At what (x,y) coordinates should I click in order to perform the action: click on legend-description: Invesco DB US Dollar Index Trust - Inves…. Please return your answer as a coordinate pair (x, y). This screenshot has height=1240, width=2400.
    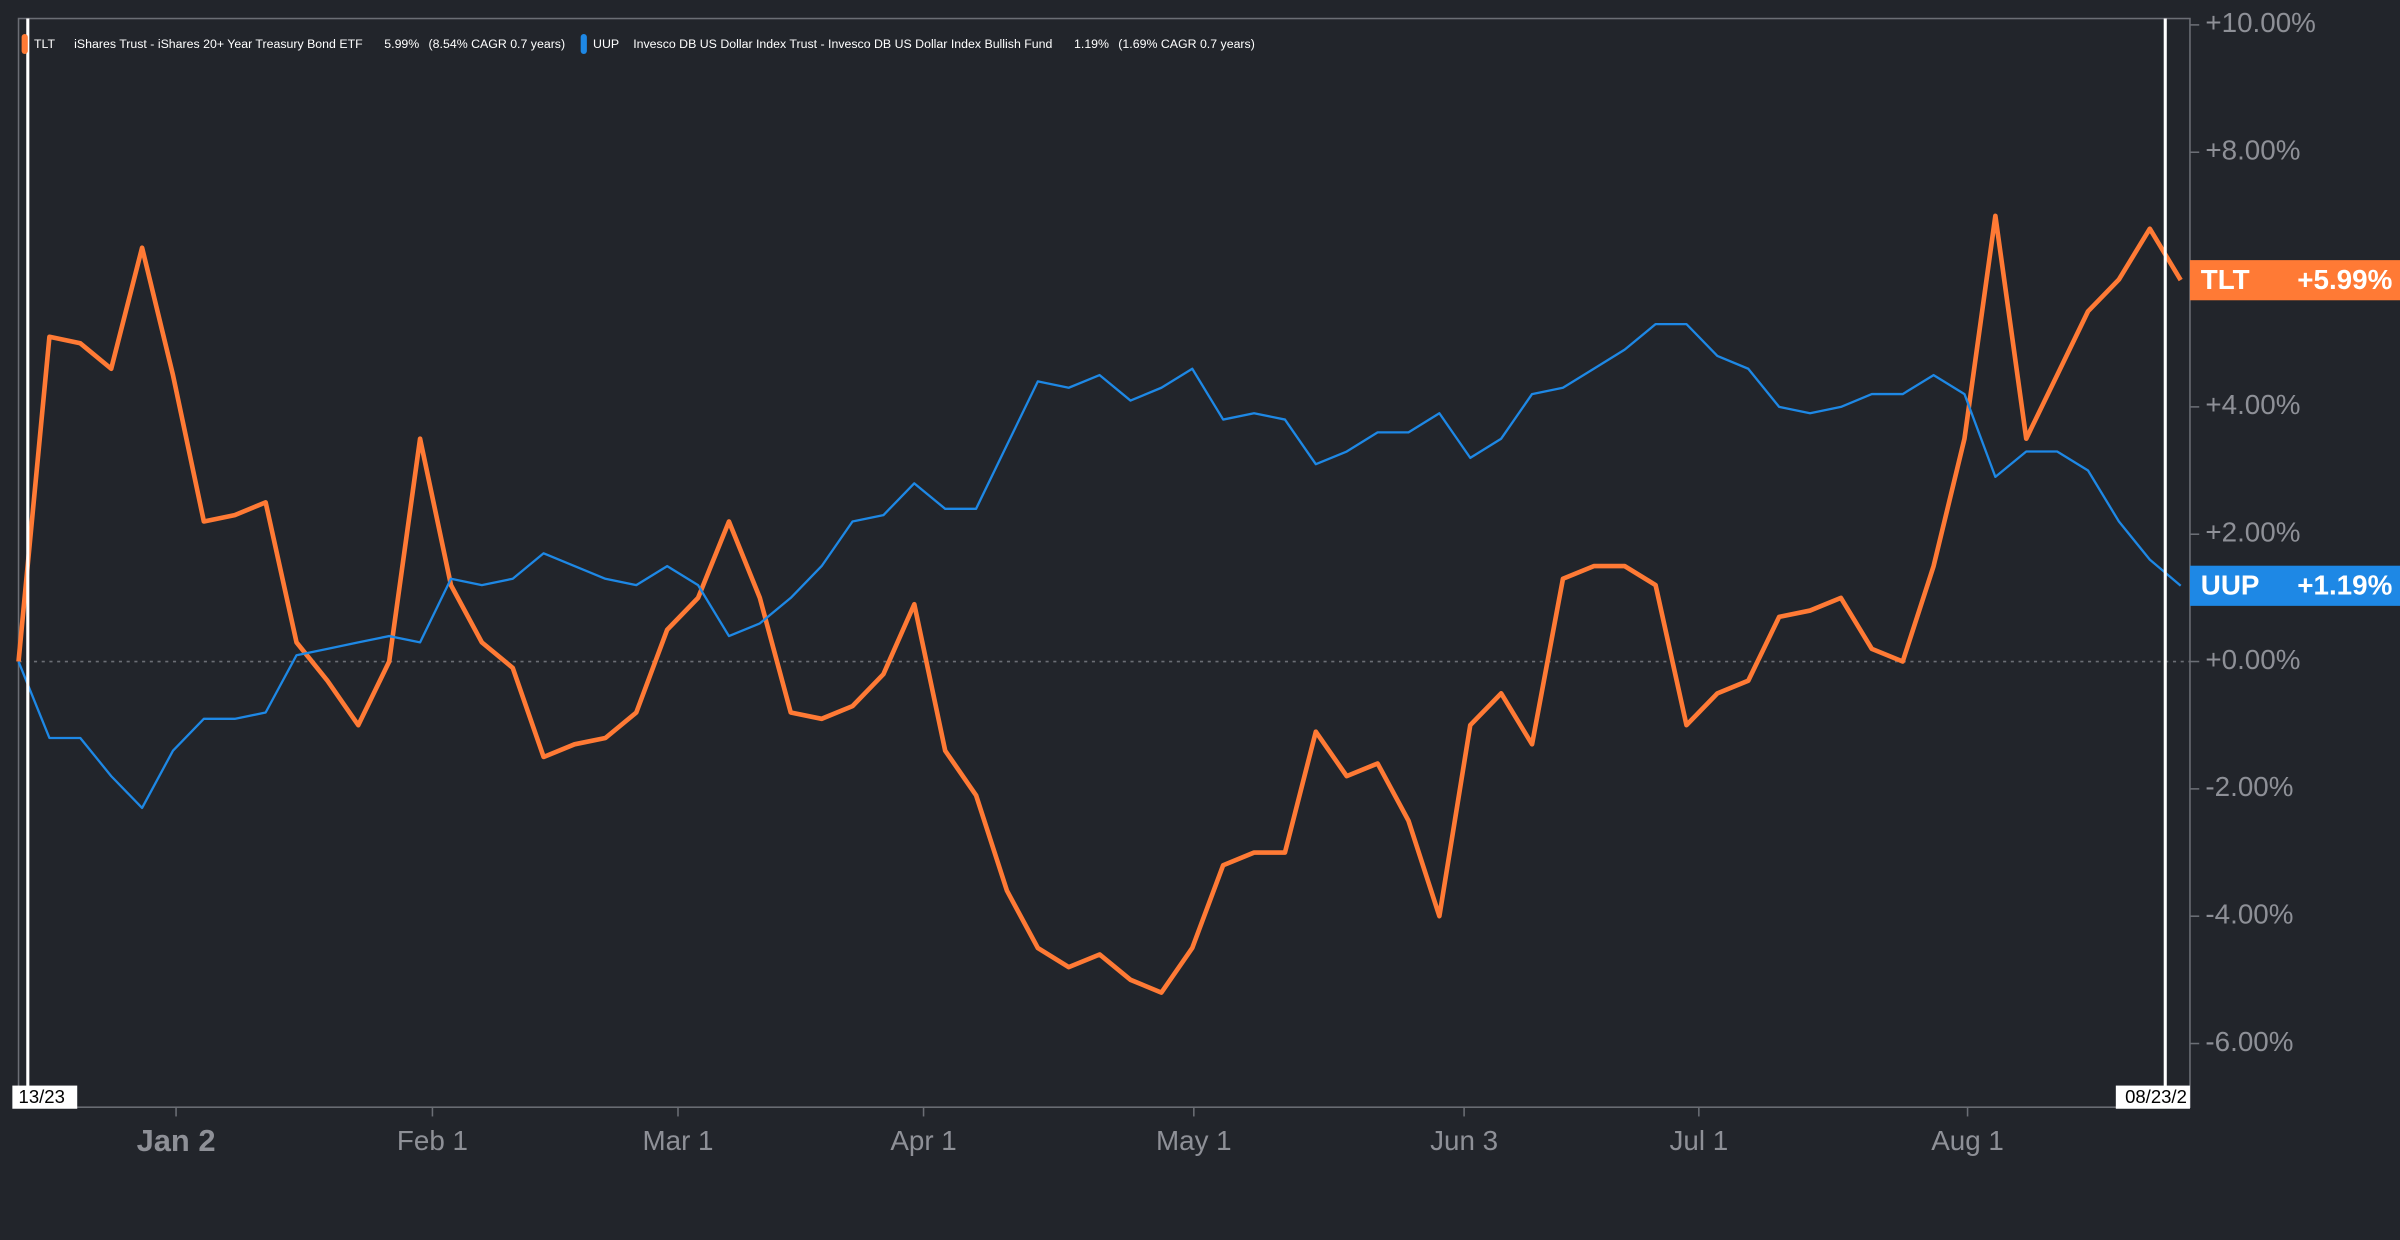
    Looking at the image, I should click on (842, 44).